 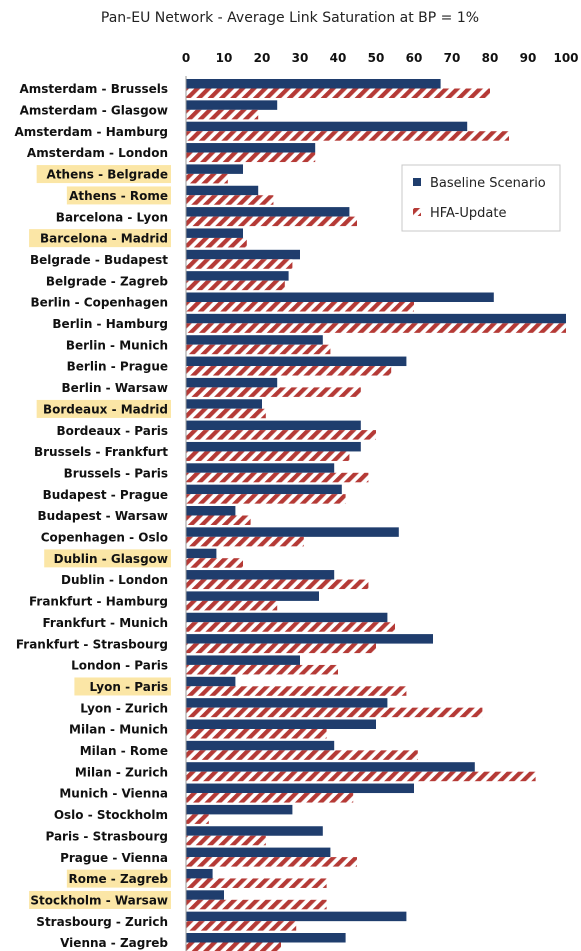 I want to click on category-label: Bordeaux - Paris, so click(x=113, y=431).